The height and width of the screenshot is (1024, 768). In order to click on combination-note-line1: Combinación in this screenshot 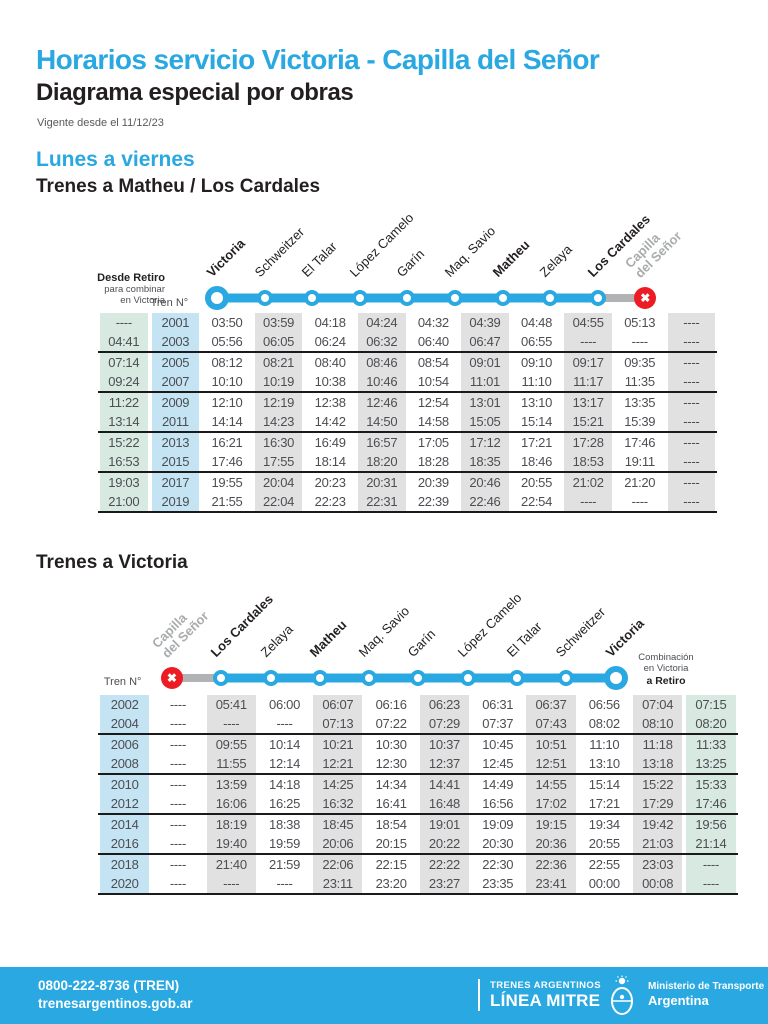, I will do `click(666, 657)`.